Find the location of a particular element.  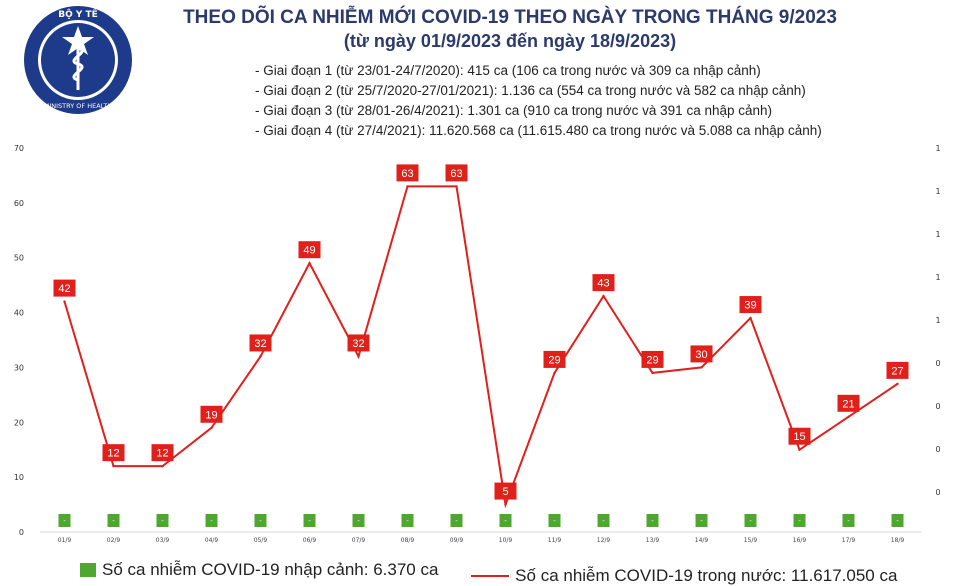

legend-label-imported: Số ca nhiễm COVID-19 nhập cảnh: 6.370 ca is located at coordinates (270, 569).